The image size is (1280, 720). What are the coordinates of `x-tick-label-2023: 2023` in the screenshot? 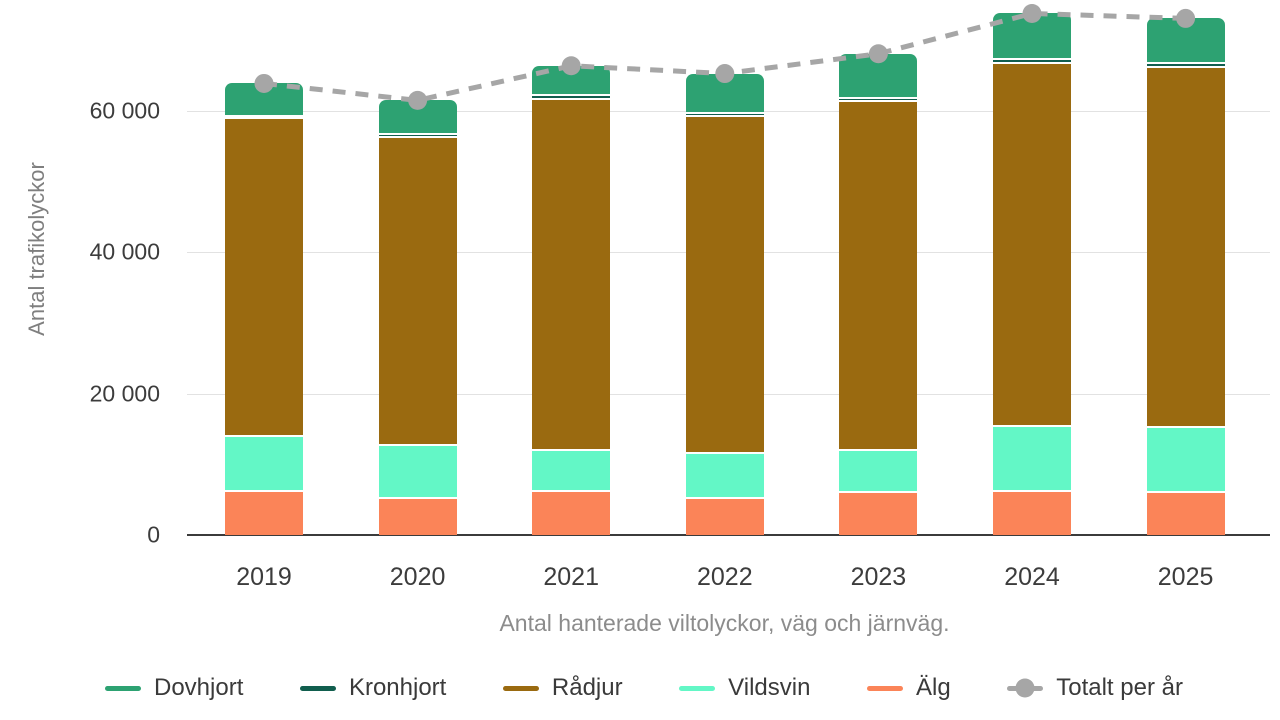 It's located at (878, 577).